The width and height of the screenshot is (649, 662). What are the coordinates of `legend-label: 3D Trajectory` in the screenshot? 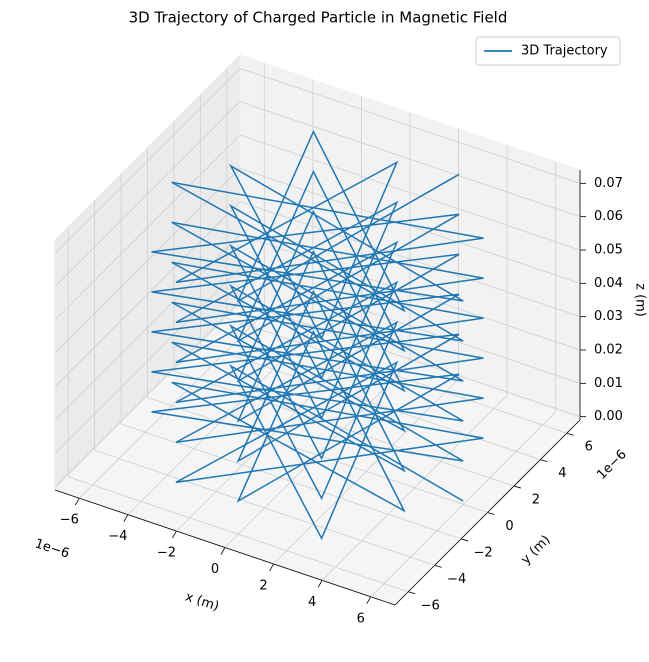 It's located at (564, 51).